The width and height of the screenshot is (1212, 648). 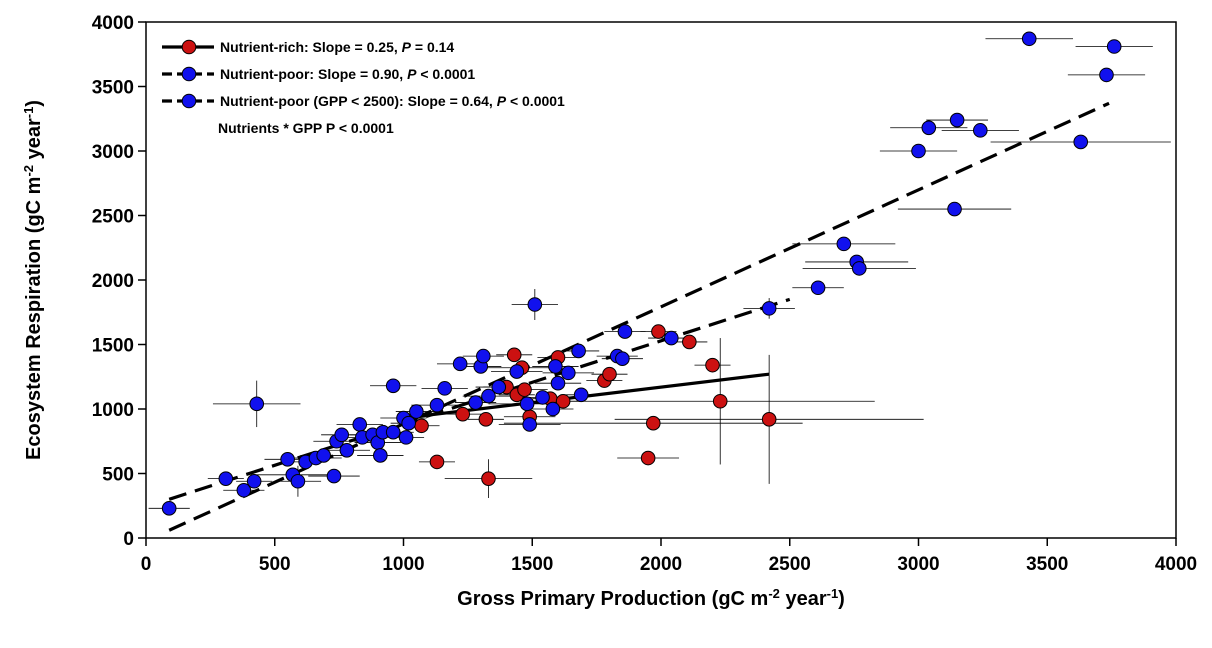 I want to click on y-axis-title: Ecosystem Respiration (gC m-2 year-1), so click(x=33, y=280).